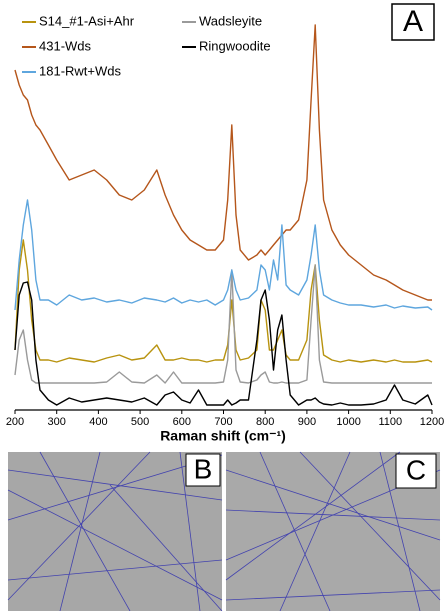  I want to click on legend-label: S14_#1-Asi+Ahr, so click(87, 20).